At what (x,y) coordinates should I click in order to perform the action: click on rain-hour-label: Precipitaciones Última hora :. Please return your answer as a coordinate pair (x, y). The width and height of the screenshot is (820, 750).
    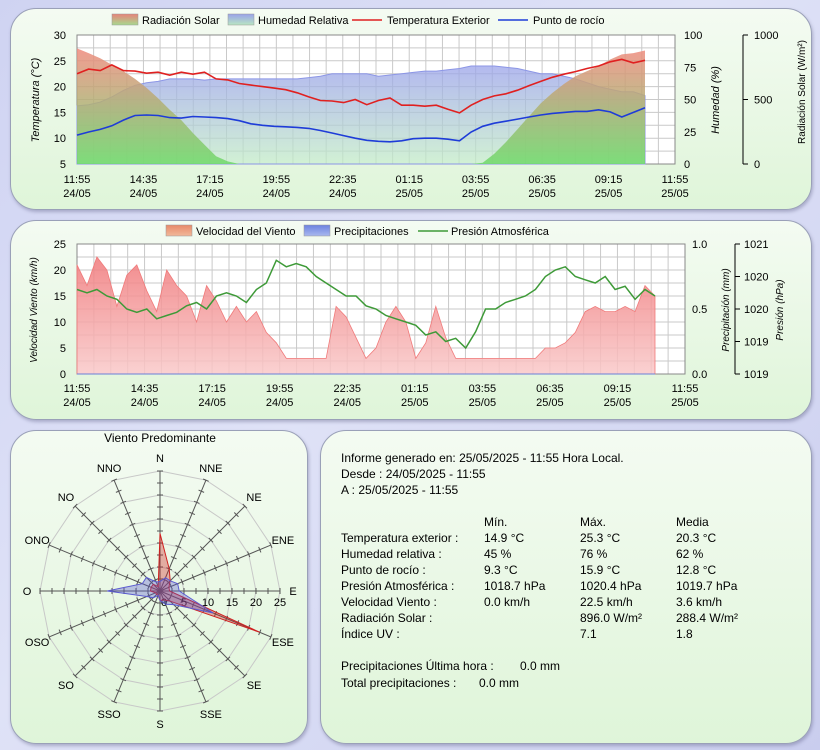
    Looking at the image, I should click on (417, 666).